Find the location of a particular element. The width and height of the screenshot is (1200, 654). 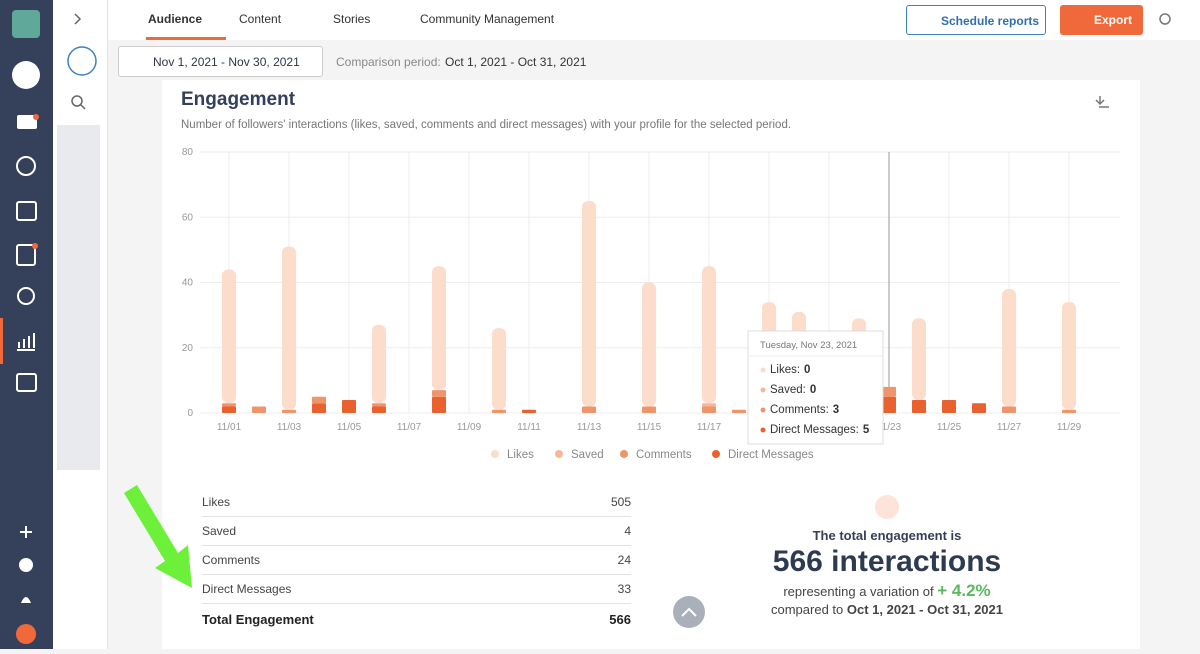

button-label: Schedule reports is located at coordinates (990, 21).